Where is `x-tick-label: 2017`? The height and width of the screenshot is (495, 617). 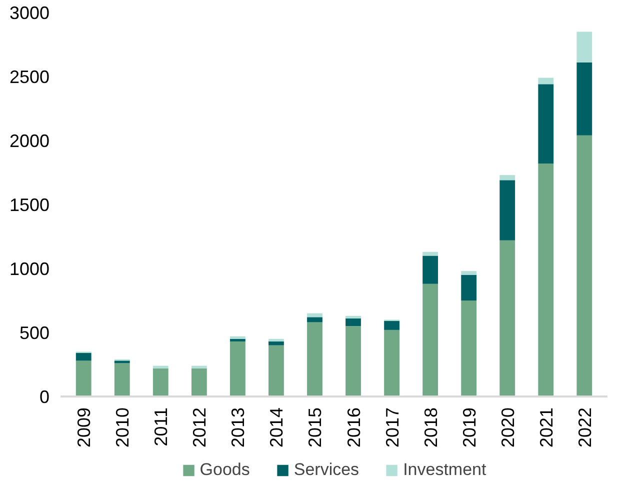 x-tick-label: 2017 is located at coordinates (392, 427).